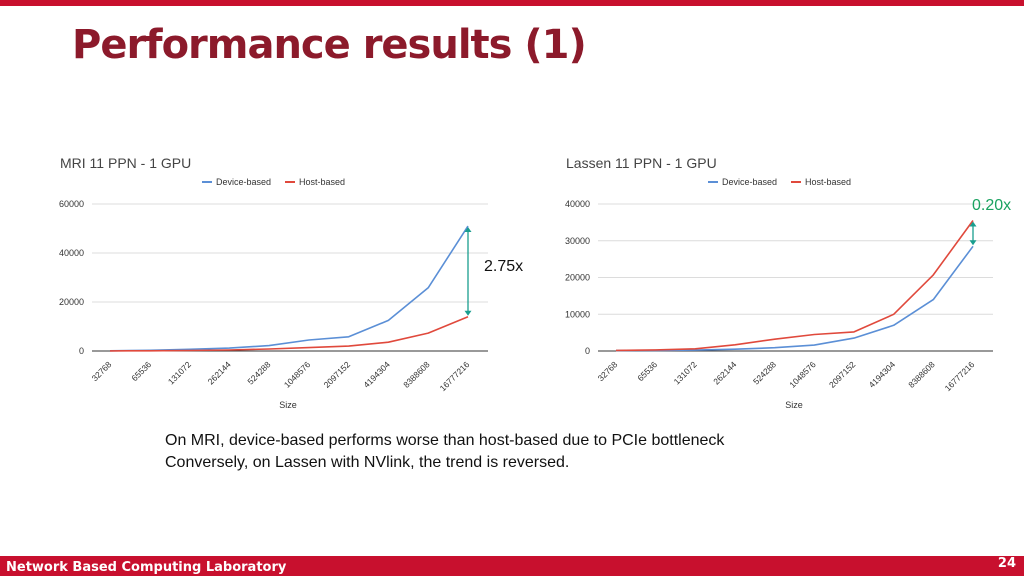 The image size is (1024, 576). Describe the element at coordinates (243, 182) in the screenshot. I see `mri-legend-label-device: Device-based` at that location.